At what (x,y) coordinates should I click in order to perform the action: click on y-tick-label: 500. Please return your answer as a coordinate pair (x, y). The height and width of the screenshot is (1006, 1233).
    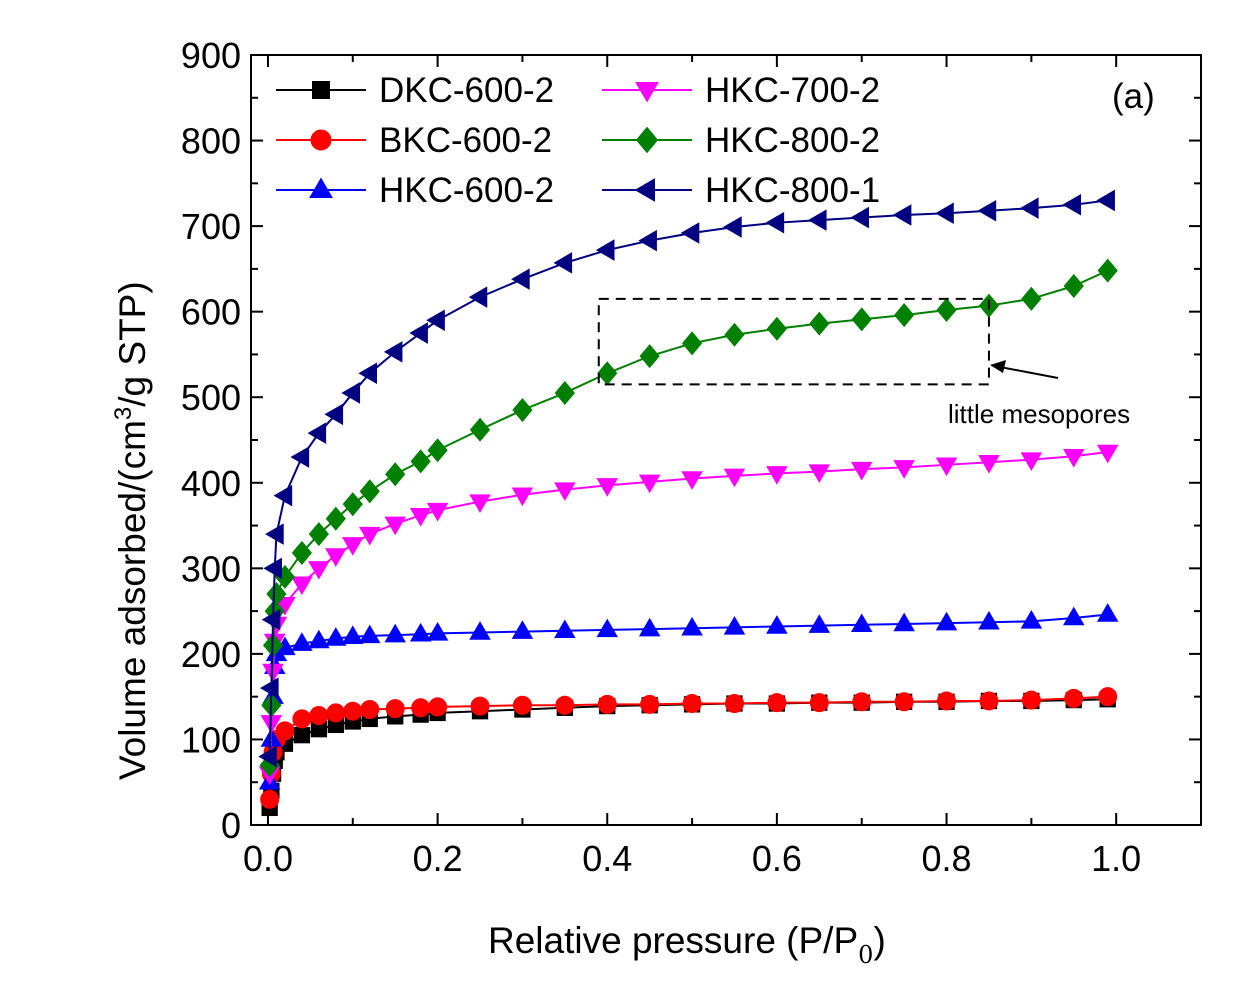
    Looking at the image, I should click on (211, 397).